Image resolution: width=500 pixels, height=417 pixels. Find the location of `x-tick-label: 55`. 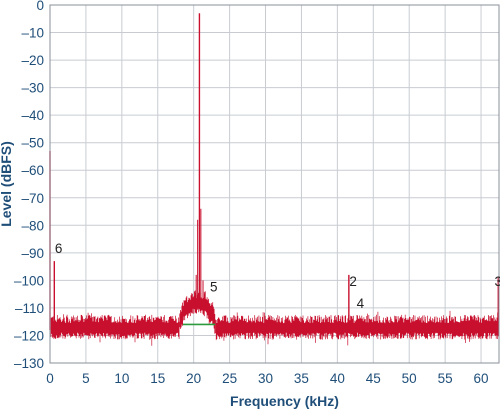

x-tick-label: 55 is located at coordinates (445, 378).